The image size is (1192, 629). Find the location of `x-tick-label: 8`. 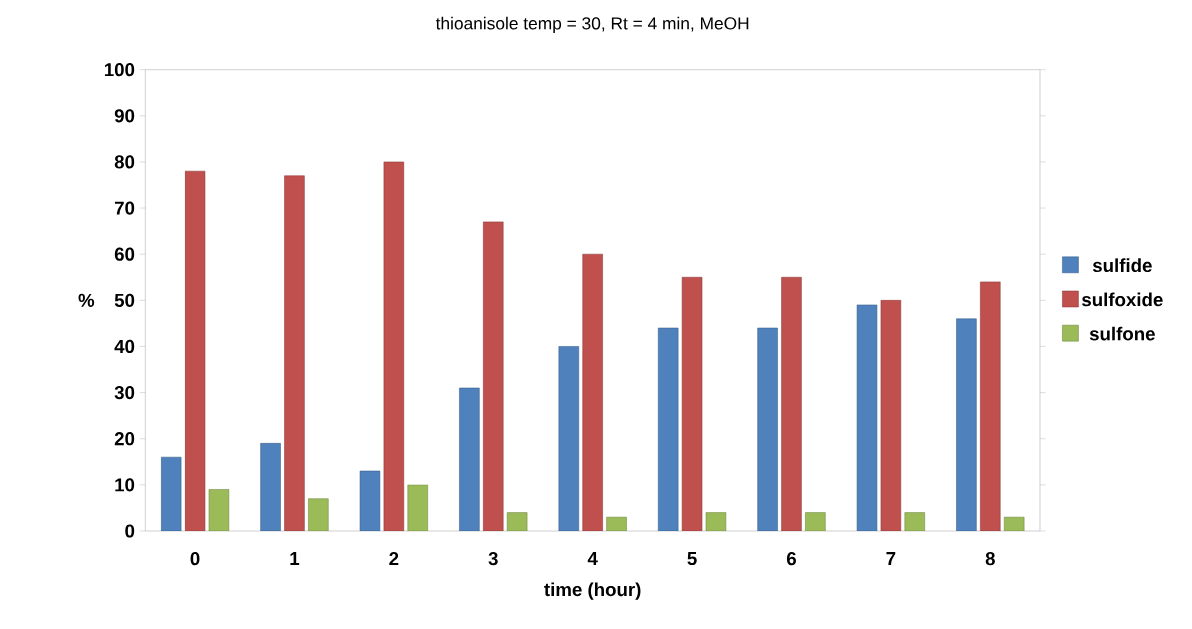

x-tick-label: 8 is located at coordinates (990, 559).